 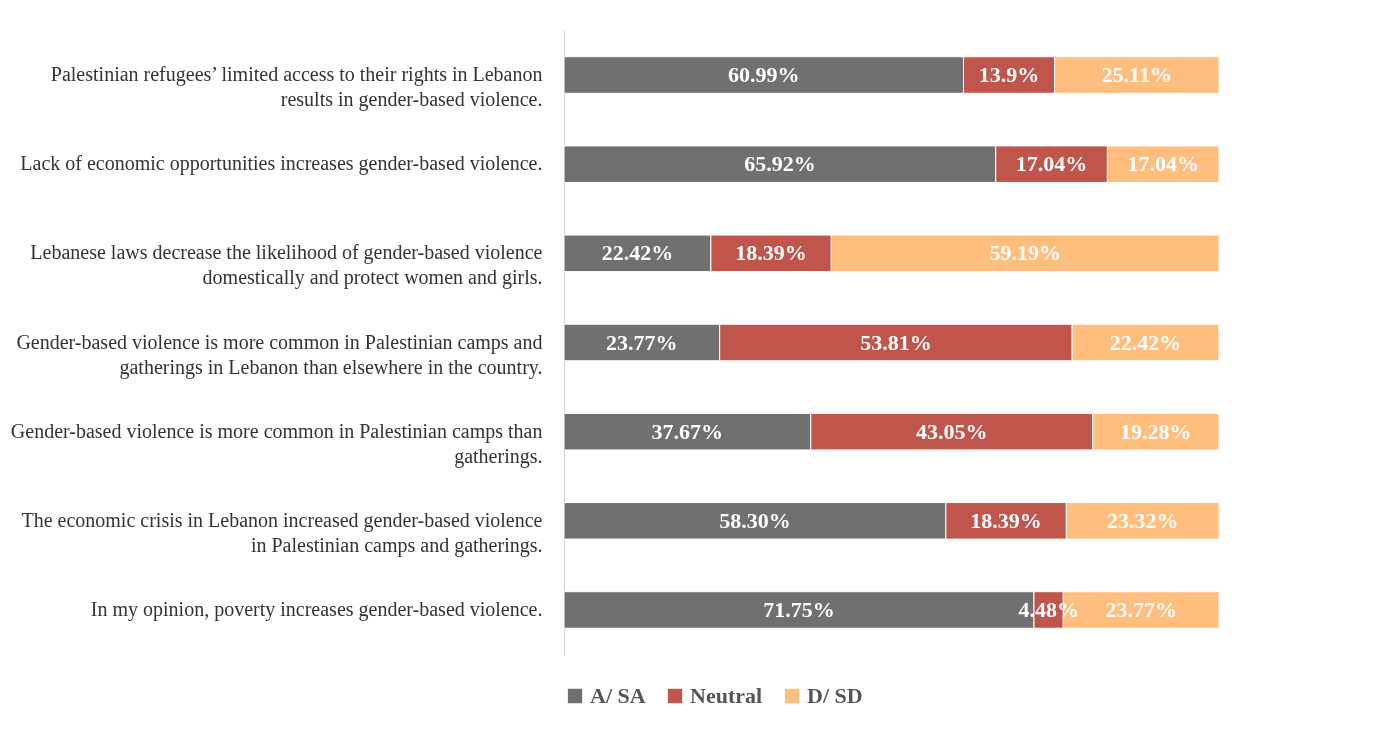 I want to click on legend-label: Neutral, so click(x=726, y=695).